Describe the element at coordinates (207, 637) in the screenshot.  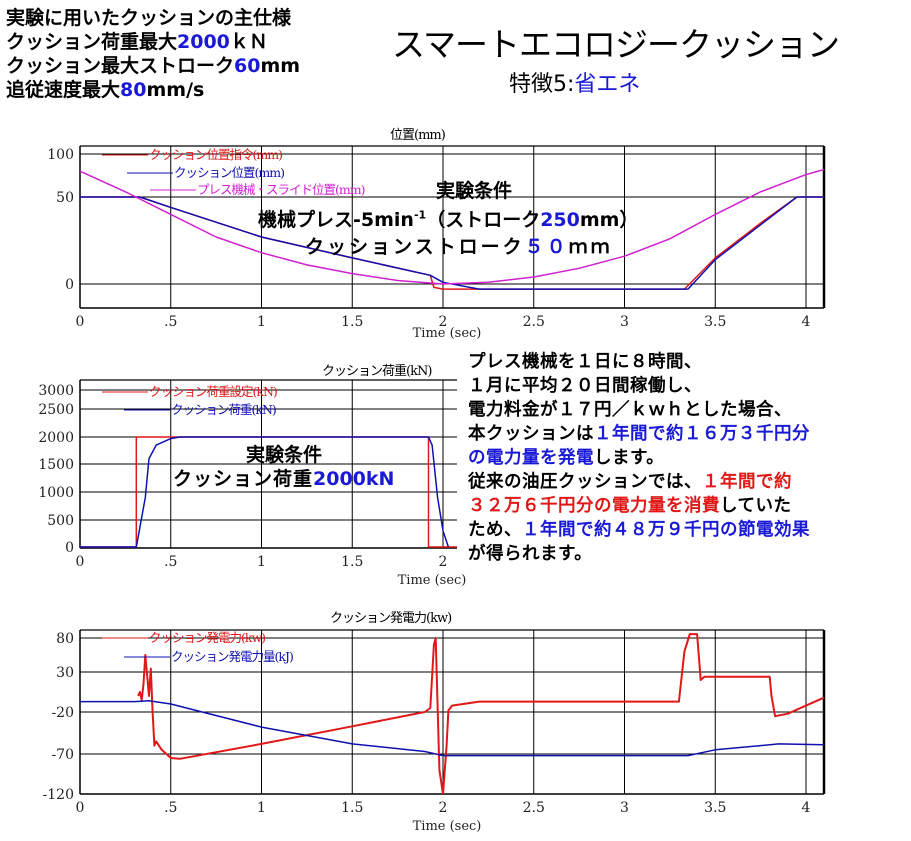
I see `legend-entry: クッション発電力(kw)` at that location.